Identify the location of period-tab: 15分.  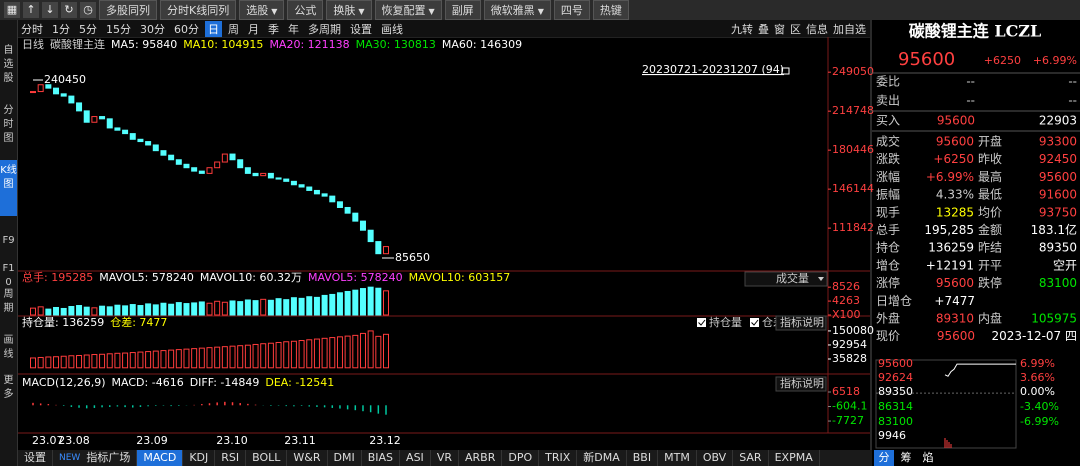
(118, 29).